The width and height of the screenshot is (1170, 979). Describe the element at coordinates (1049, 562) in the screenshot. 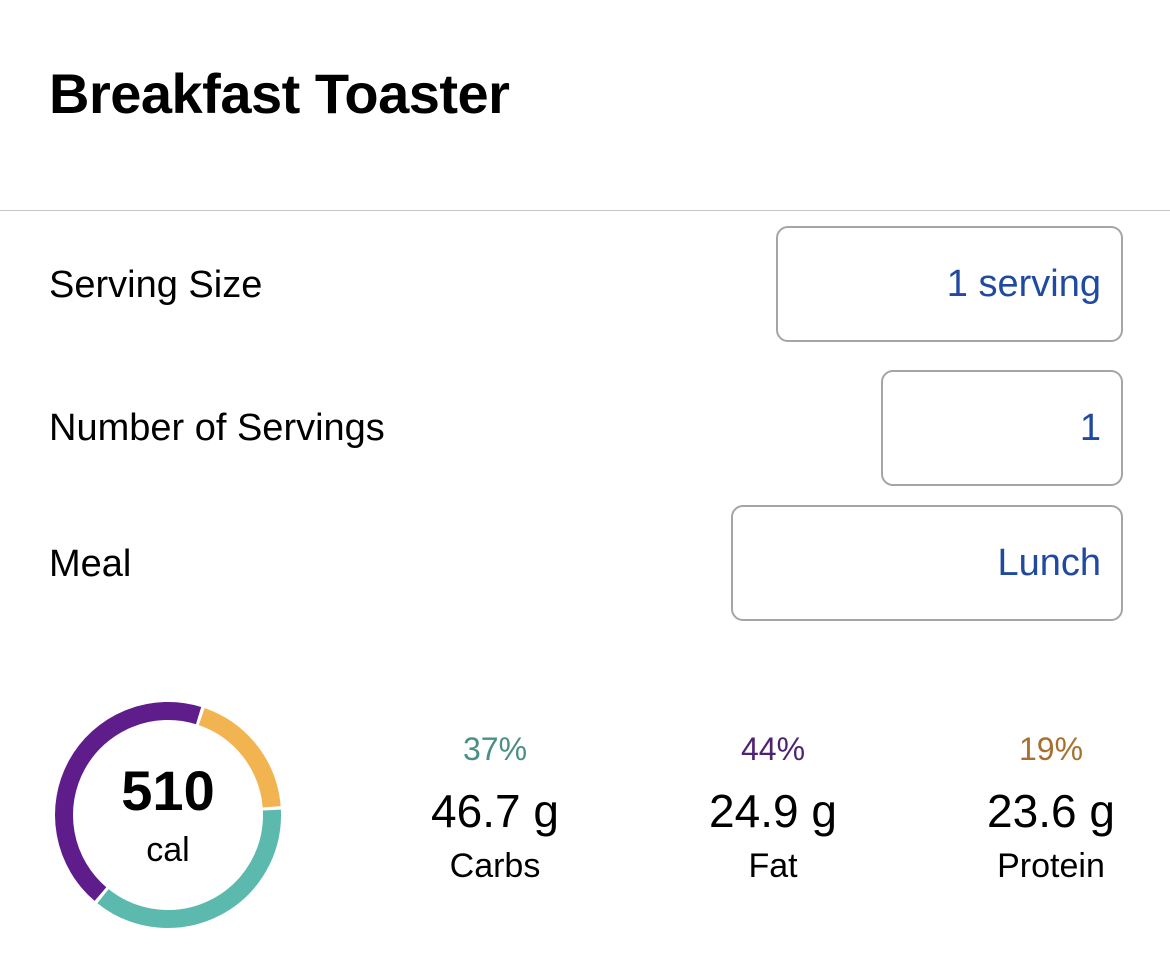

I see `meal-value: Lunch` at that location.